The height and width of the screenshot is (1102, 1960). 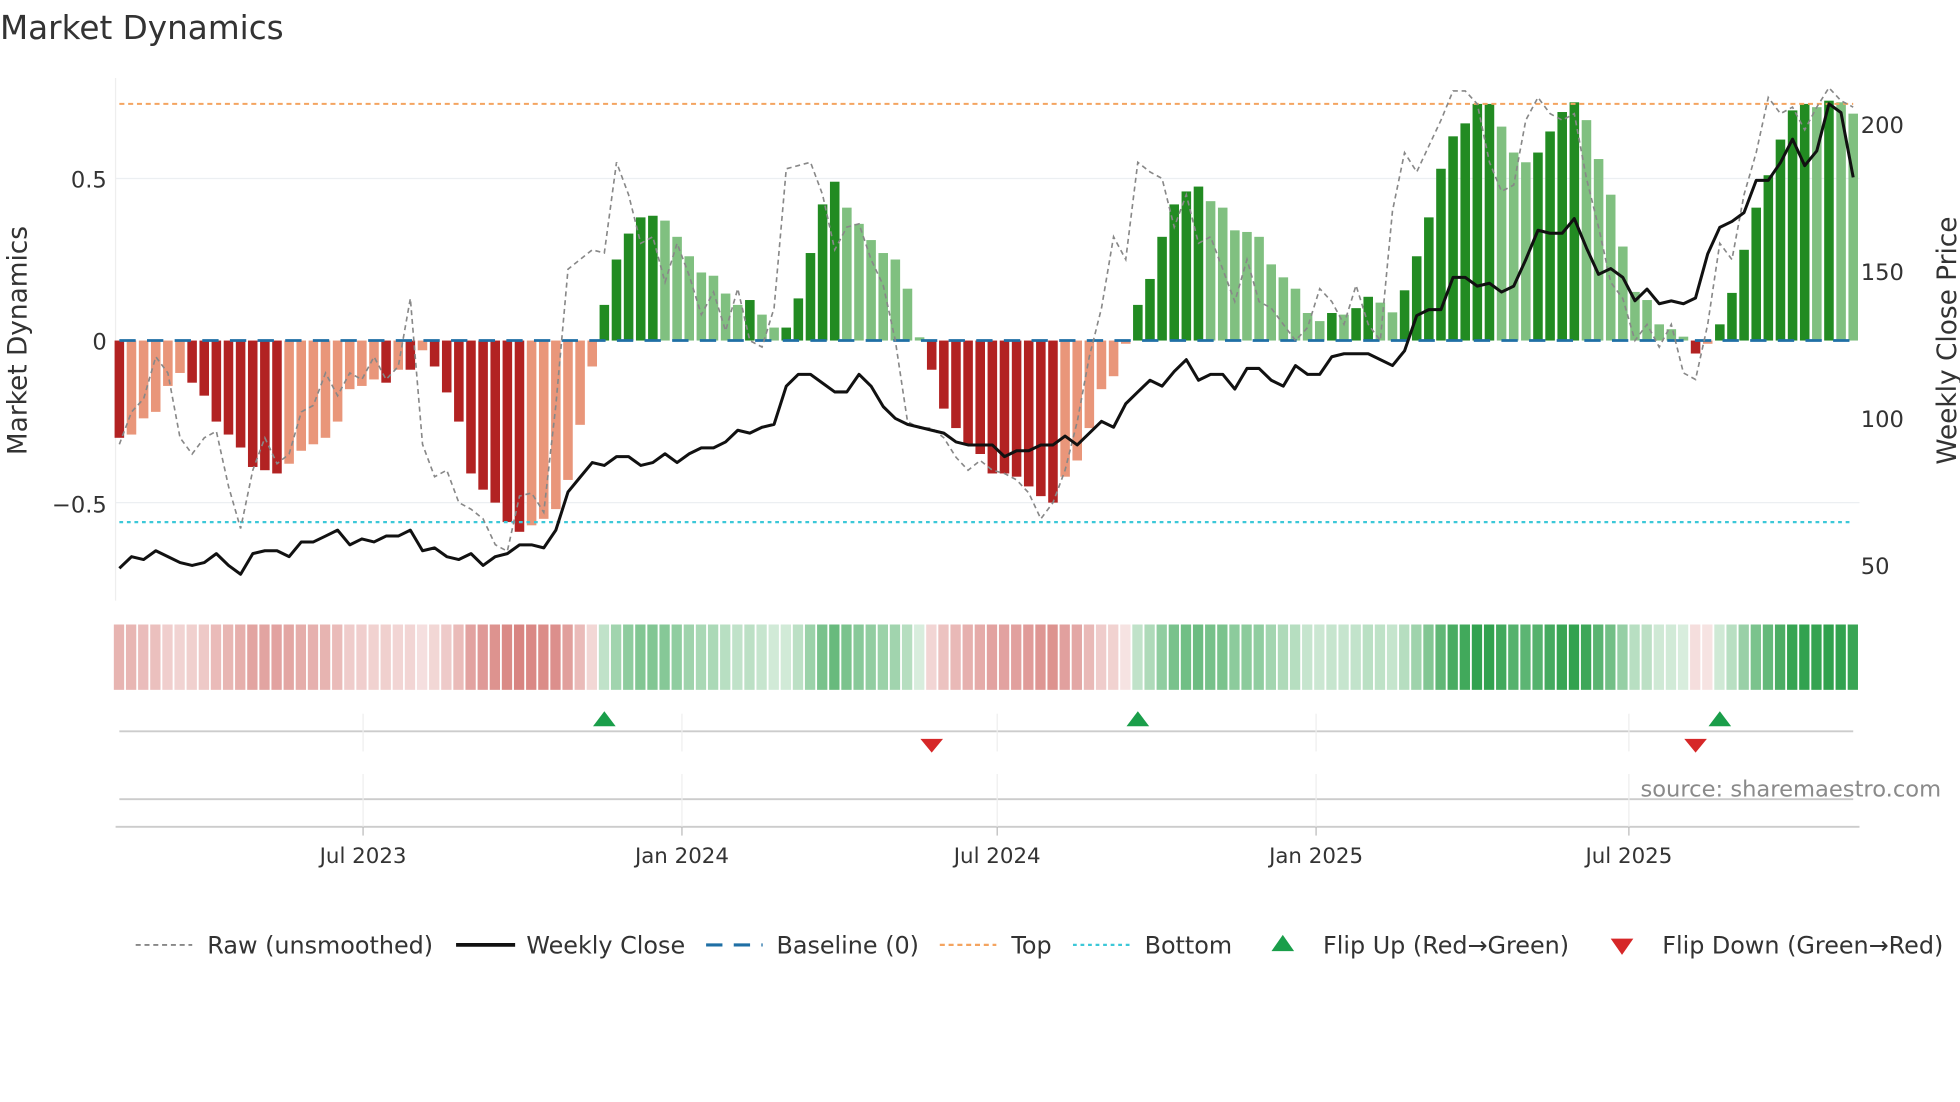 What do you see at coordinates (1315, 856) in the screenshot?
I see `x-tick-label: Jan 2025` at bounding box center [1315, 856].